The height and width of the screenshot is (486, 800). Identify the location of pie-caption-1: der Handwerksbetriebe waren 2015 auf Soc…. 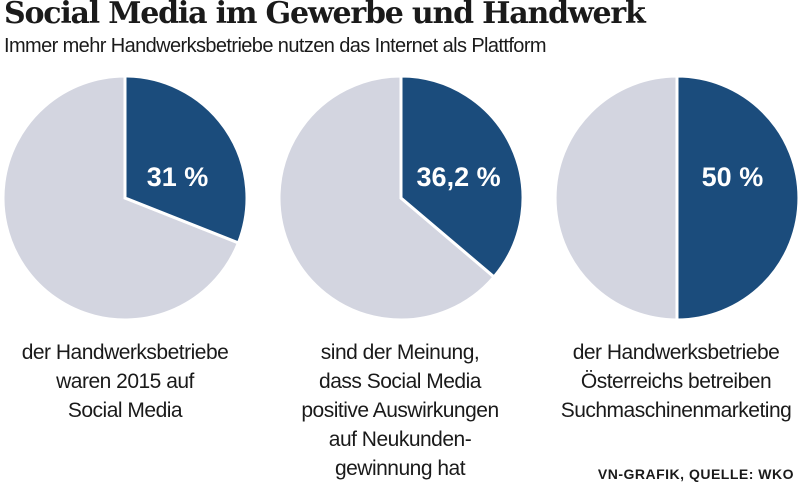
(125, 381).